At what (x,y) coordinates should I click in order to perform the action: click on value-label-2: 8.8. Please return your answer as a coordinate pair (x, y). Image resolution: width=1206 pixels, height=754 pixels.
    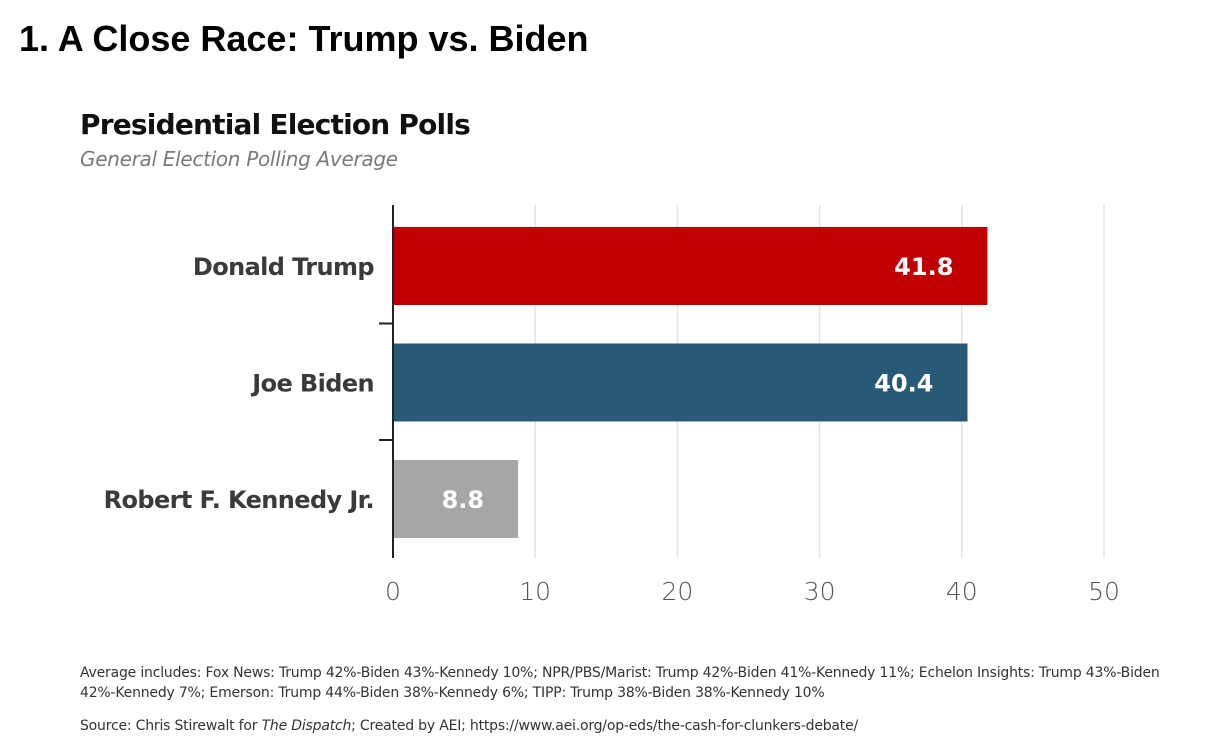
    Looking at the image, I should click on (463, 500).